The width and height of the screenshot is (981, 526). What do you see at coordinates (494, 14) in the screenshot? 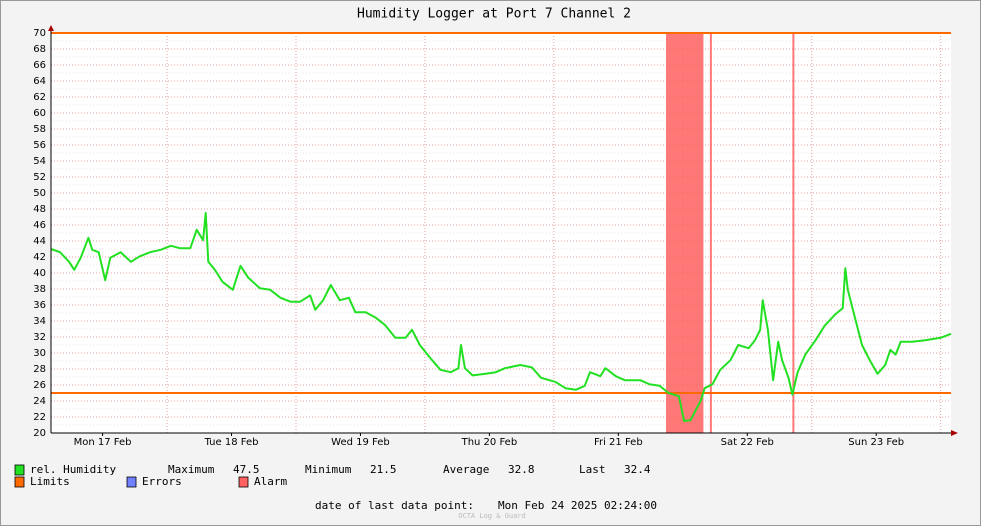
I see `chart-title: Humidity Logger at Port 7 Channel 2` at bounding box center [494, 14].